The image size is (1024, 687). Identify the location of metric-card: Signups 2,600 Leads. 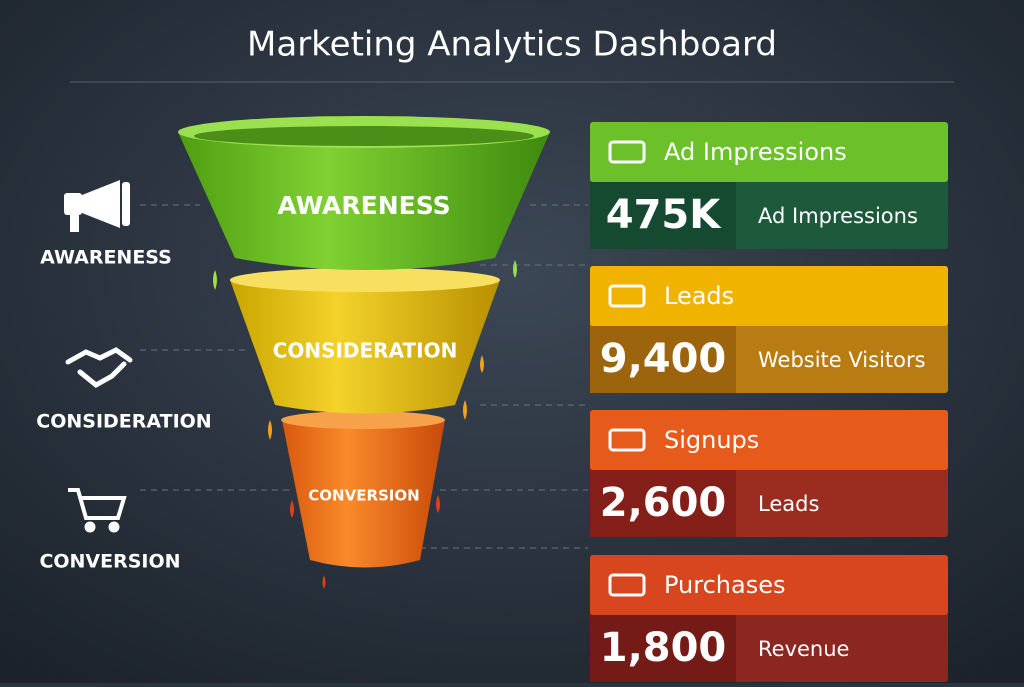
(769, 473).